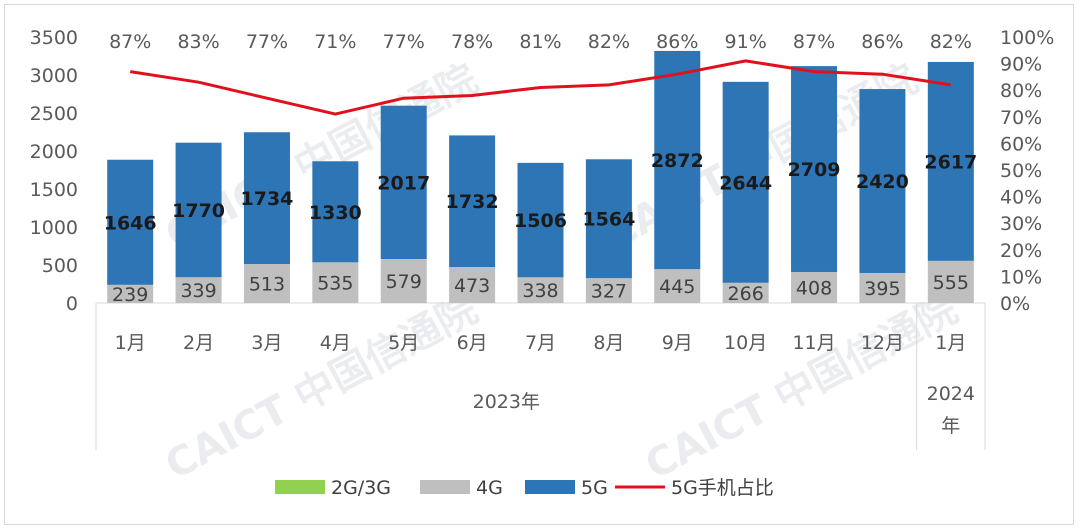 Image resolution: width=1080 pixels, height=531 pixels. I want to click on y-right-tick-label: 40%, so click(1021, 198).